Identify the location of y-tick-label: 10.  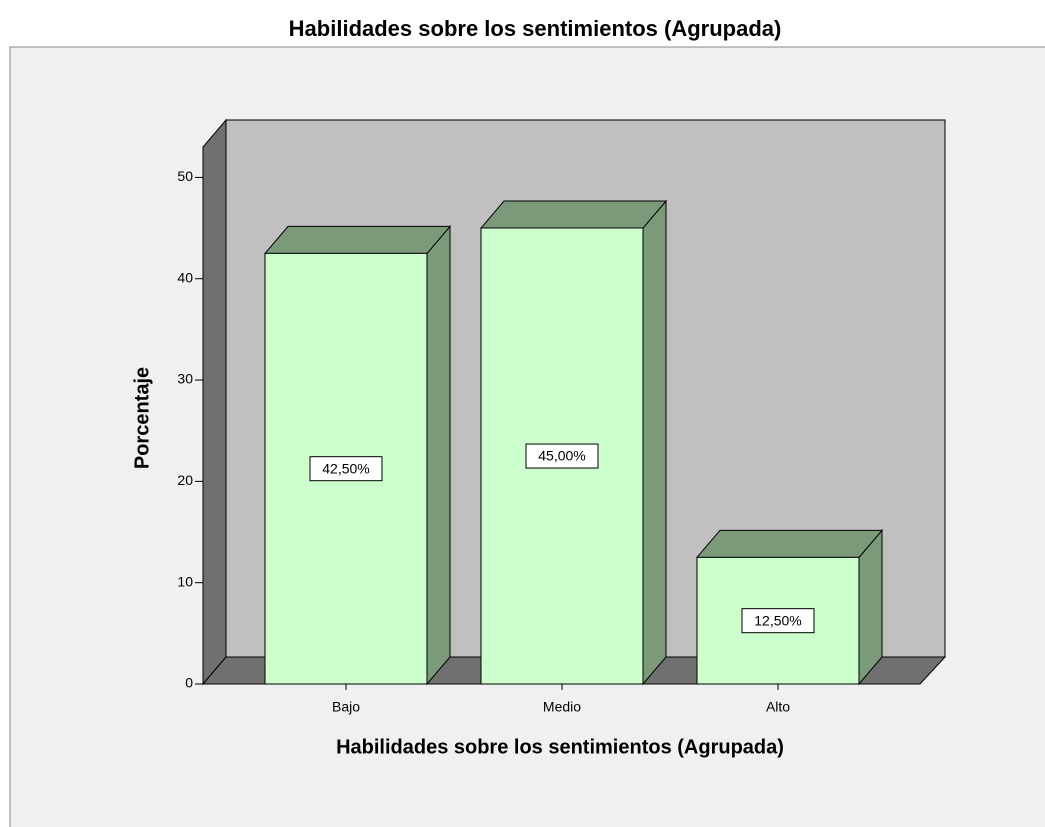
(185, 581).